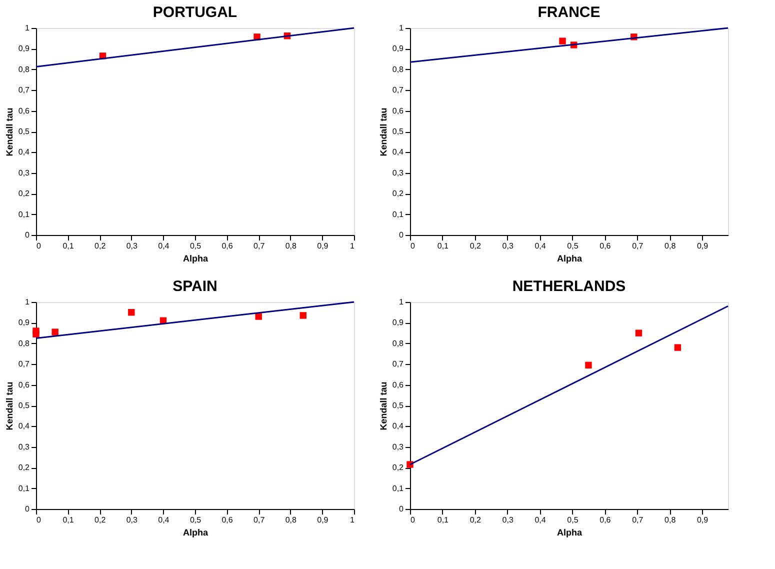 This screenshot has width=775, height=569. I want to click on chart-title: NETHERLANDS, so click(569, 286).